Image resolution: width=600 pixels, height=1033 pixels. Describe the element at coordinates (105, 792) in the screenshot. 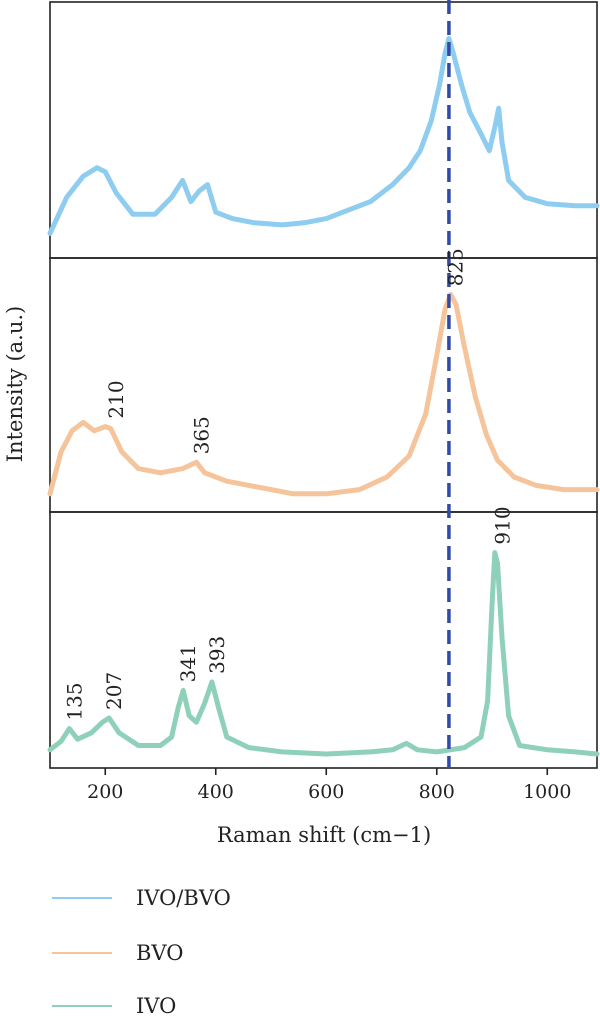

I see `x-tick-label-200: 200` at that location.